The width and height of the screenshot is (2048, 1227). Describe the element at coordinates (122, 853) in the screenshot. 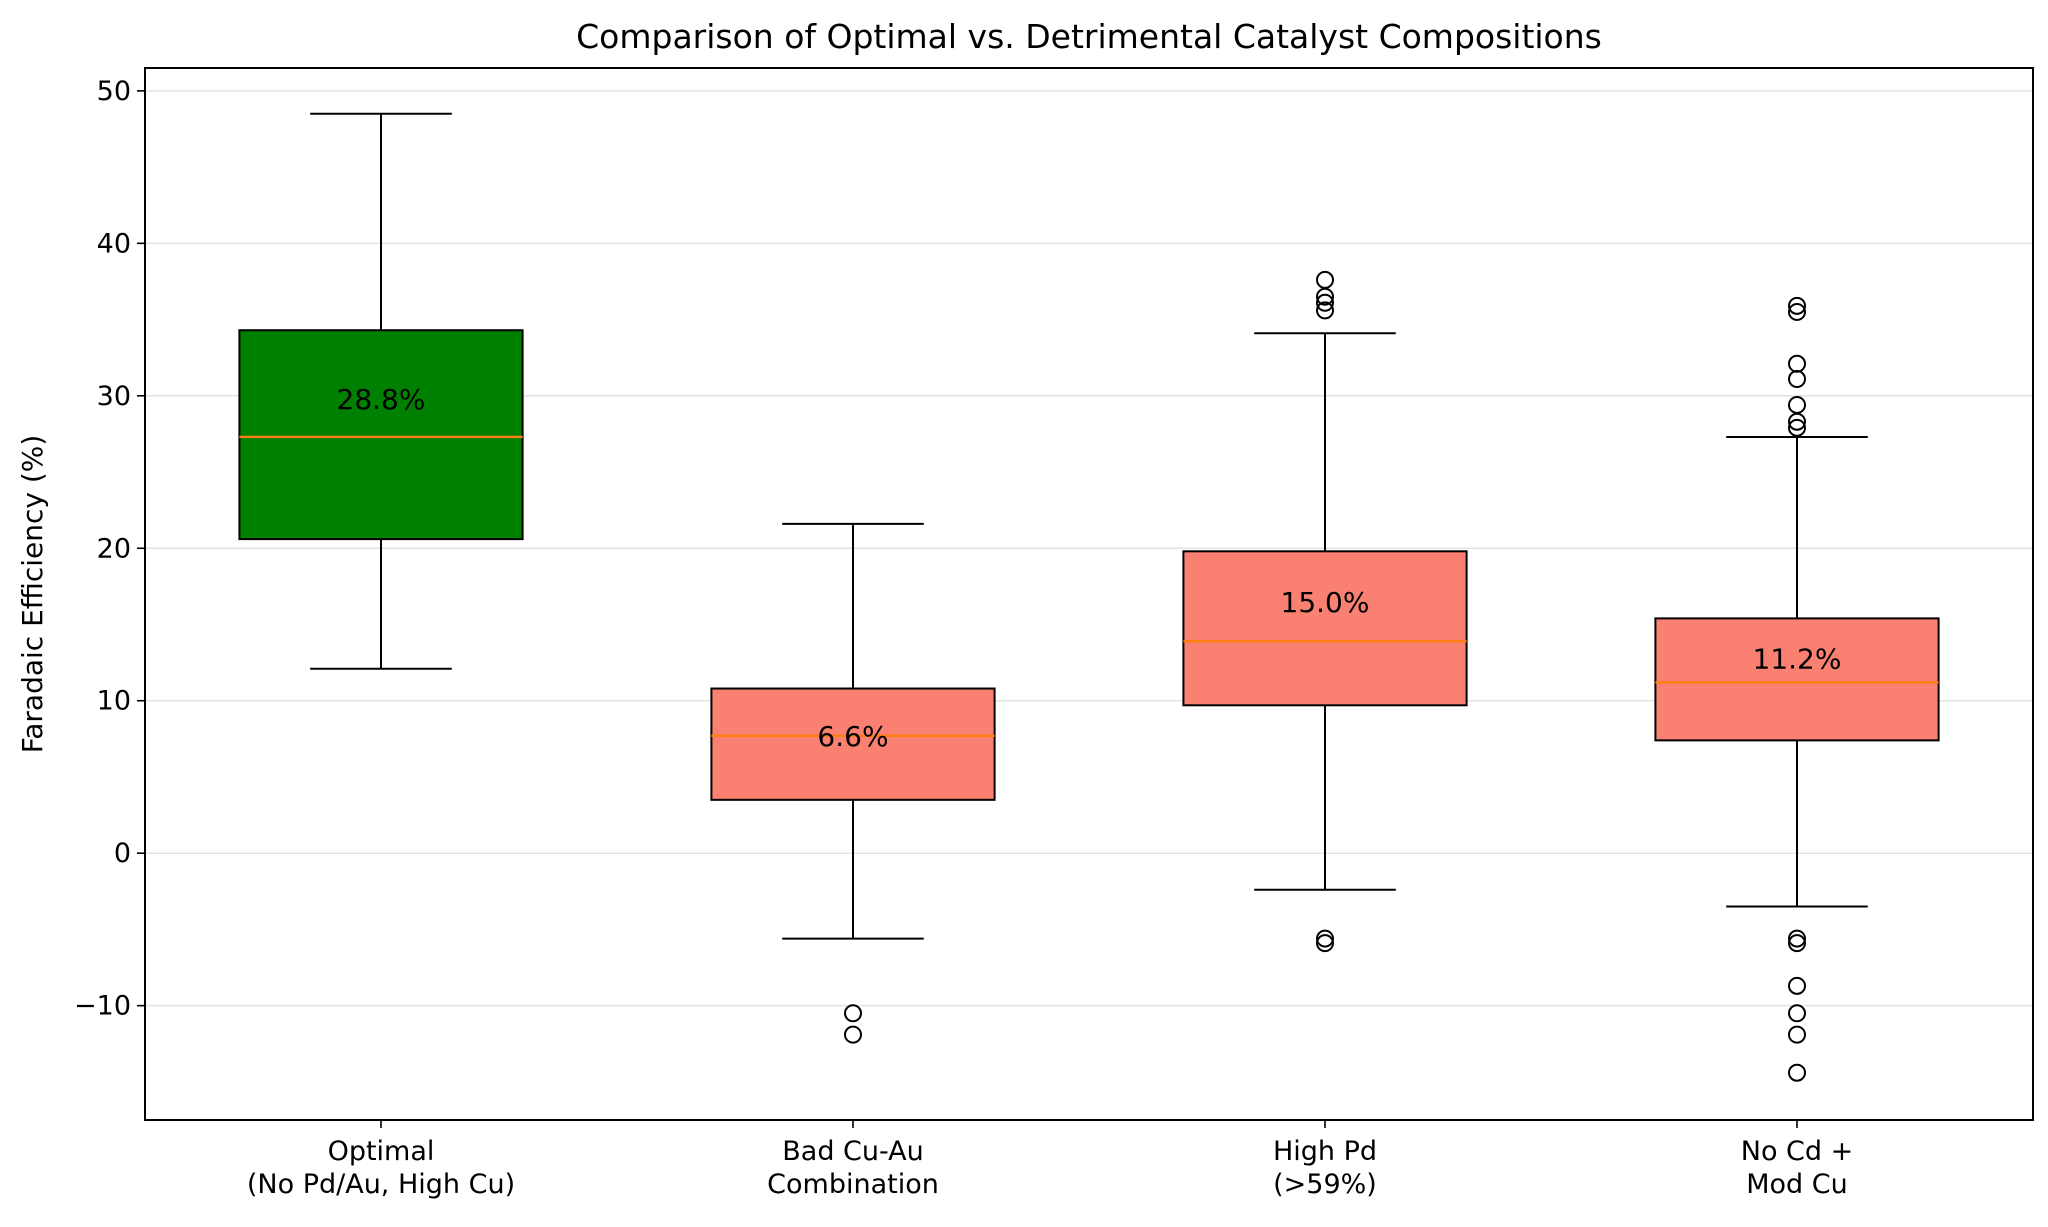

I see `y-tick-label: 0` at that location.